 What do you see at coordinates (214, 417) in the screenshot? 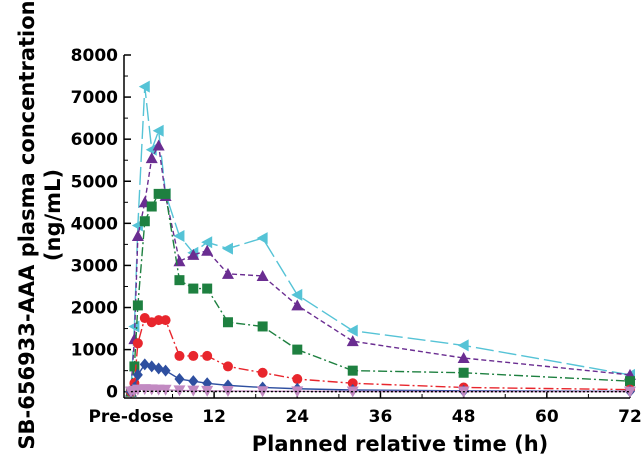
I see `x-tick-label: 12` at bounding box center [214, 417].